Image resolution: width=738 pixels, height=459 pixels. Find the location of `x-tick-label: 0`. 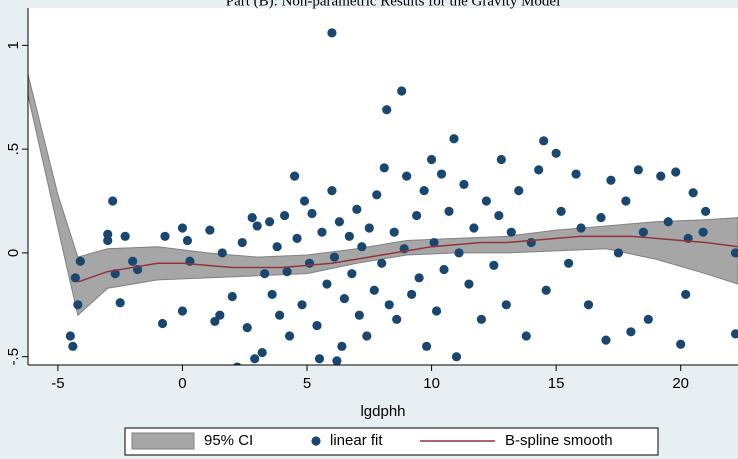

x-tick-label: 0 is located at coordinates (182, 383).